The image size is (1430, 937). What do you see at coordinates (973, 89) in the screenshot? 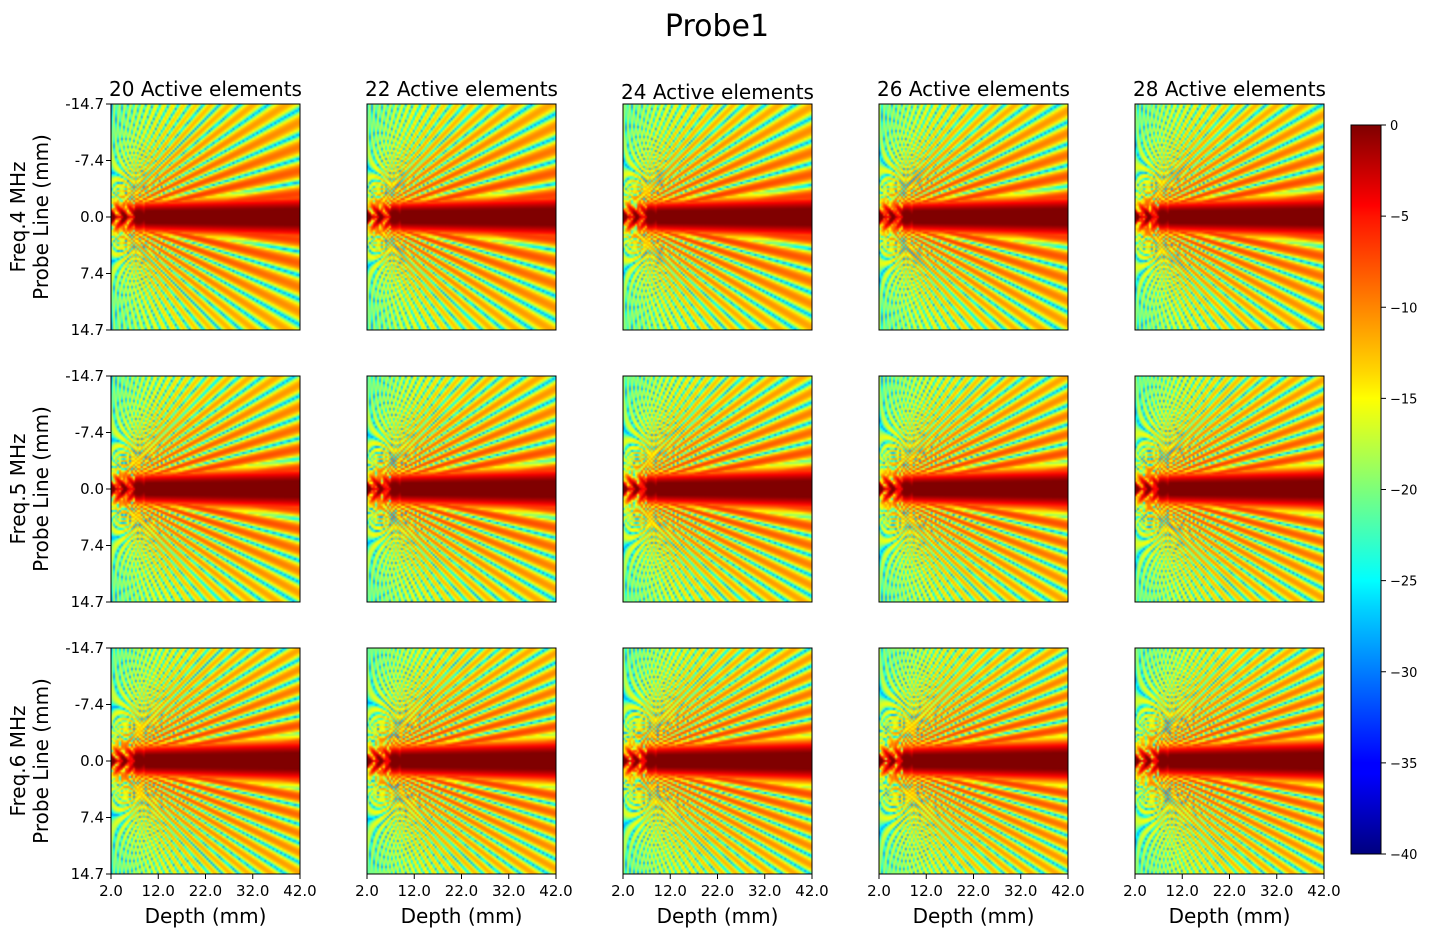
I see `column-title: 26 Active elements` at bounding box center [973, 89].